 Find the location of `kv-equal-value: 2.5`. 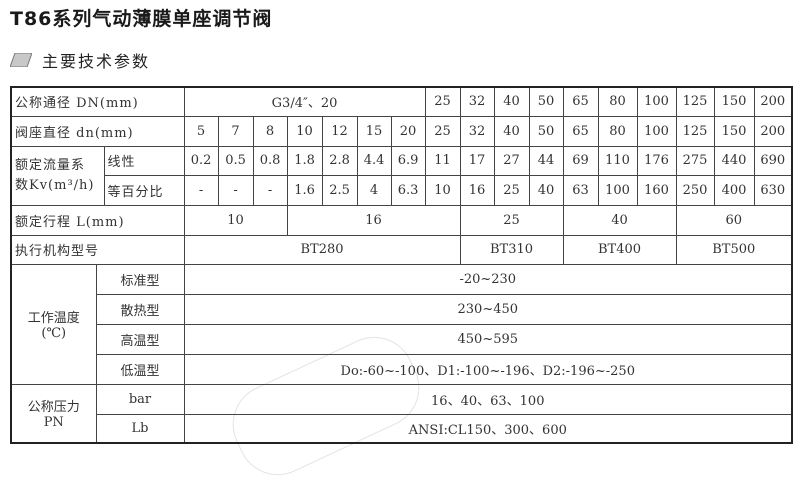

kv-equal-value: 2.5 is located at coordinates (339, 190).